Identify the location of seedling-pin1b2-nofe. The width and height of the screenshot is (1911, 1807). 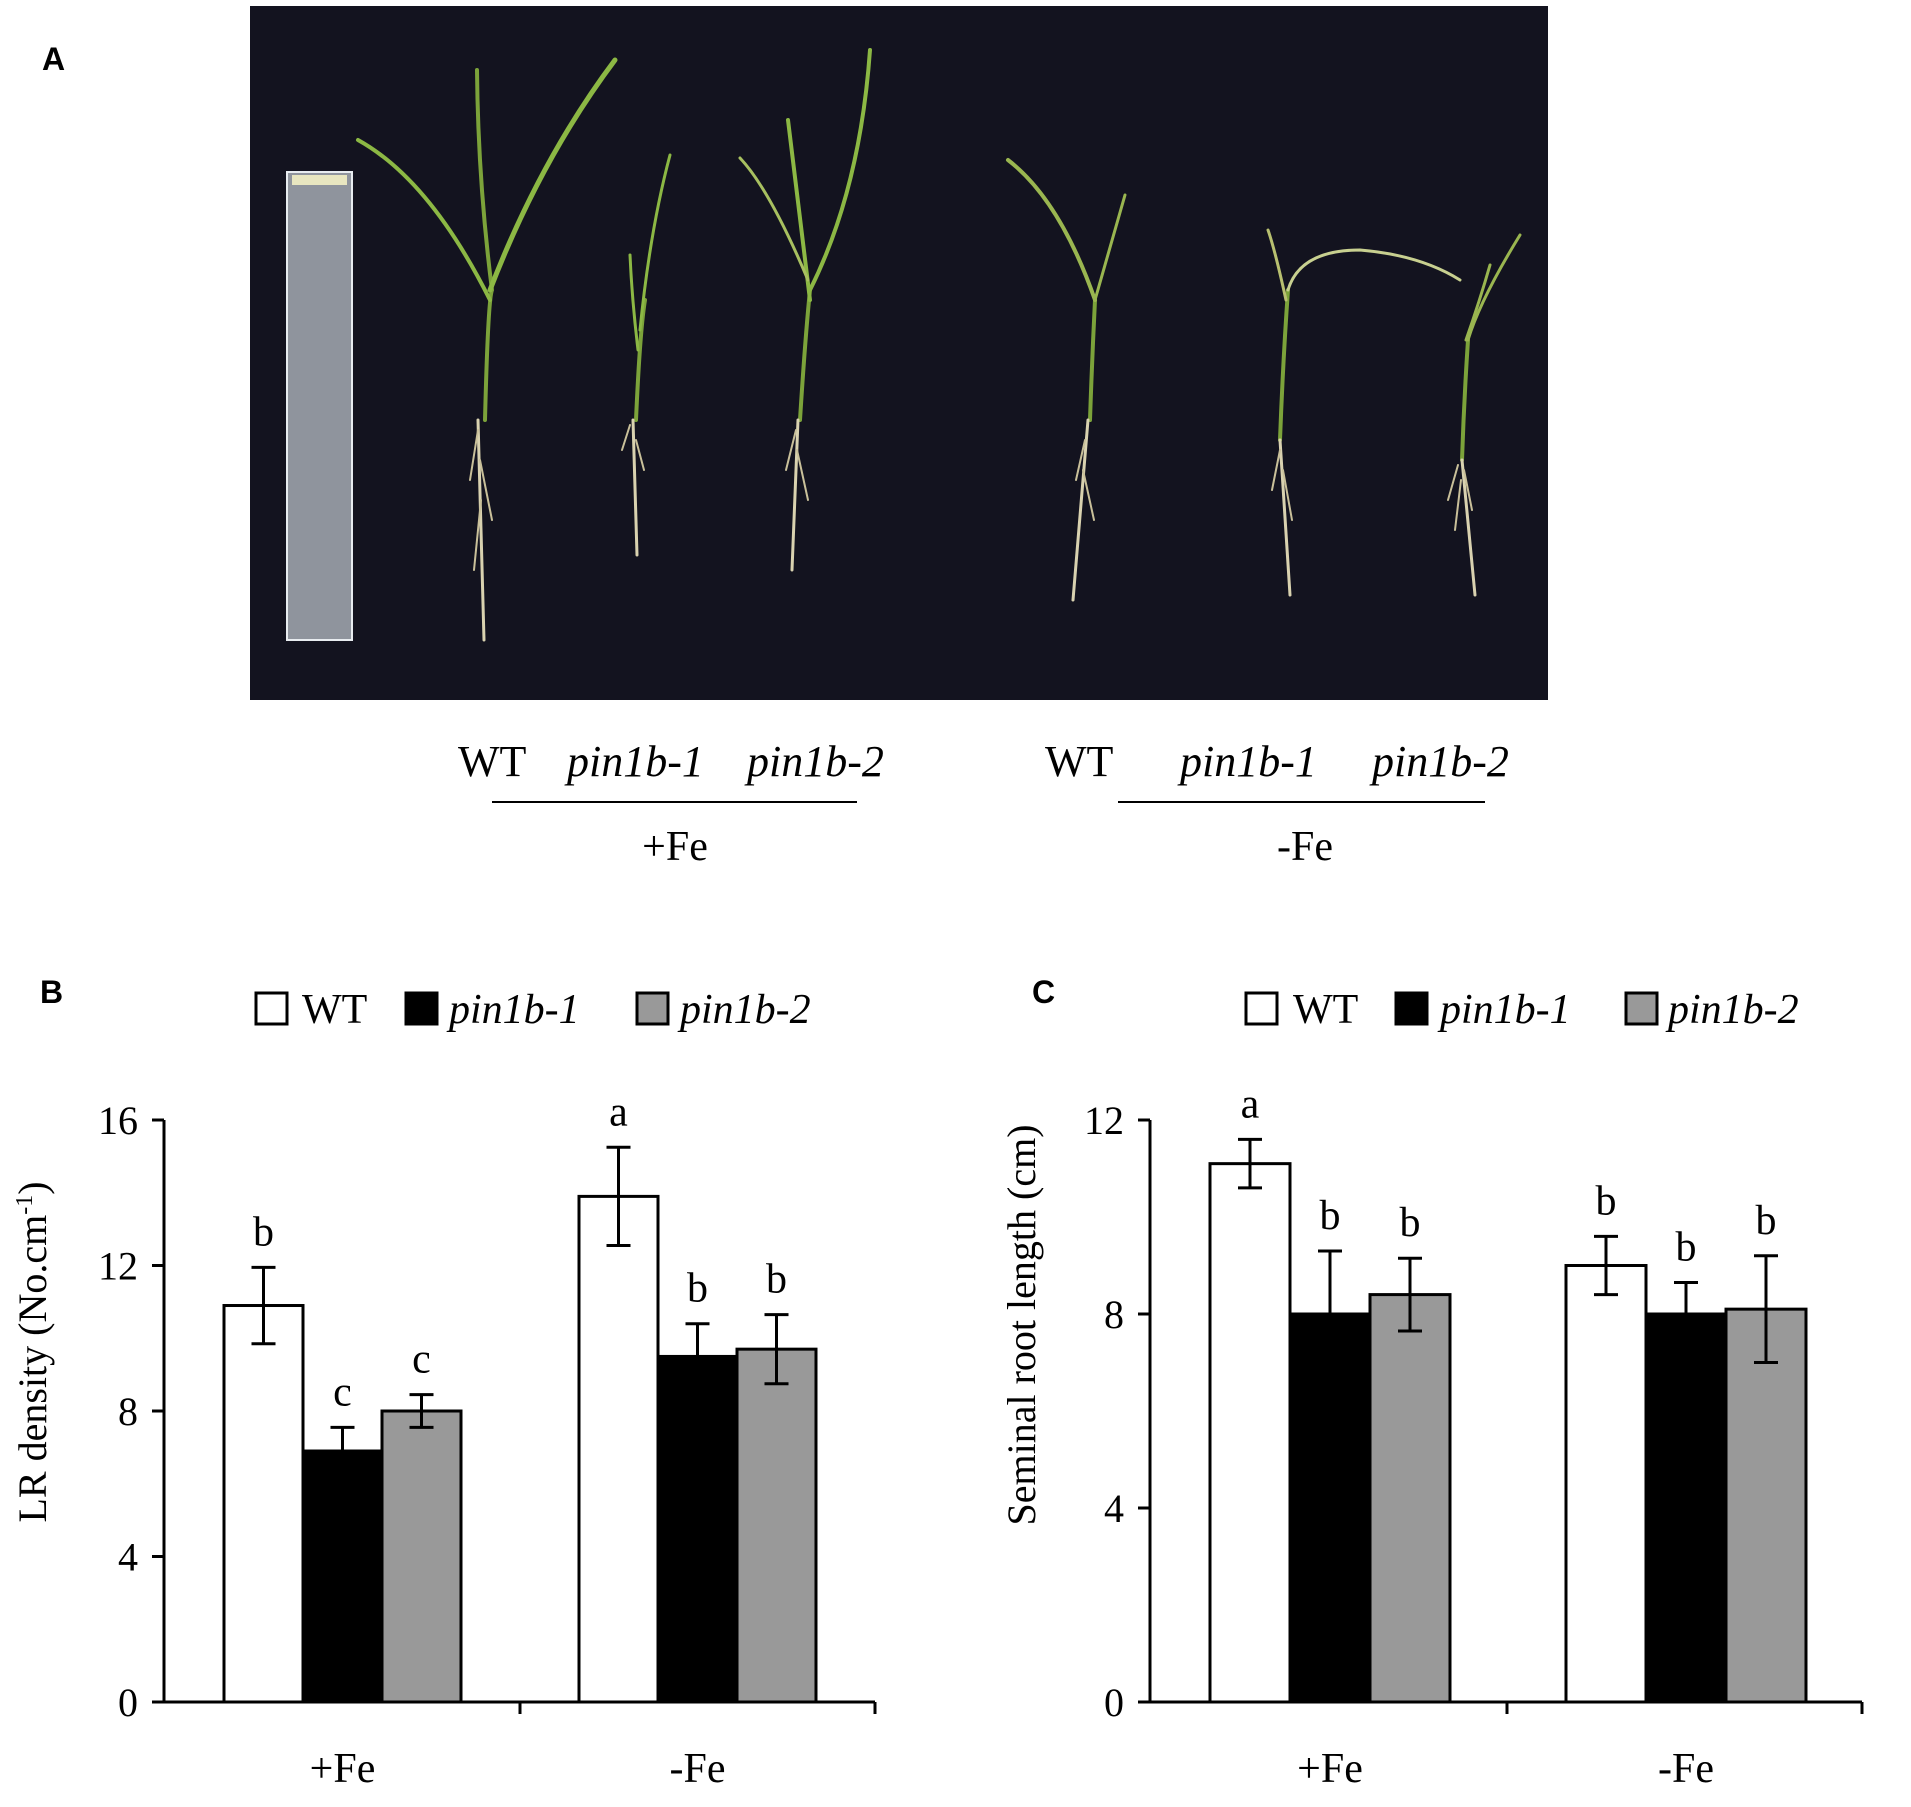
(1484, 415).